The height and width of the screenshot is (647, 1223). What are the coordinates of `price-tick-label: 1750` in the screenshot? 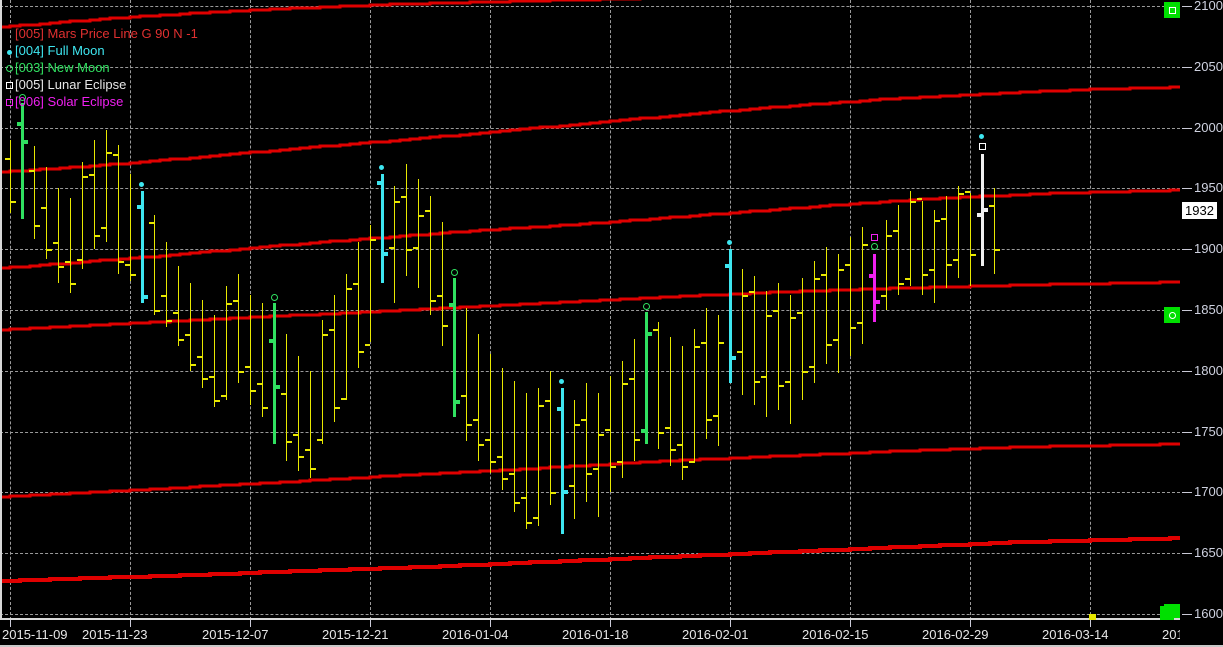 It's located at (1208, 431).